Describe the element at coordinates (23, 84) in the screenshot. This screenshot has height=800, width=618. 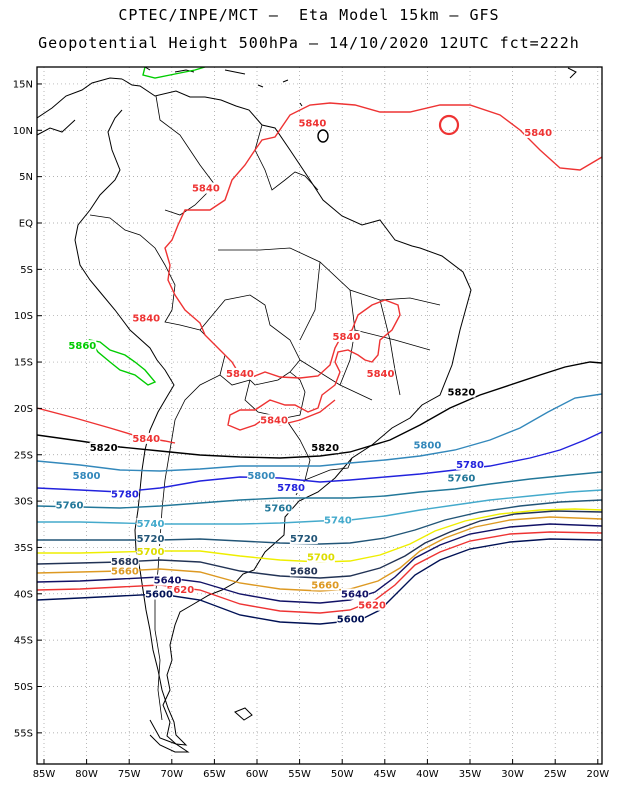
I see `lat-label: 15N` at that location.